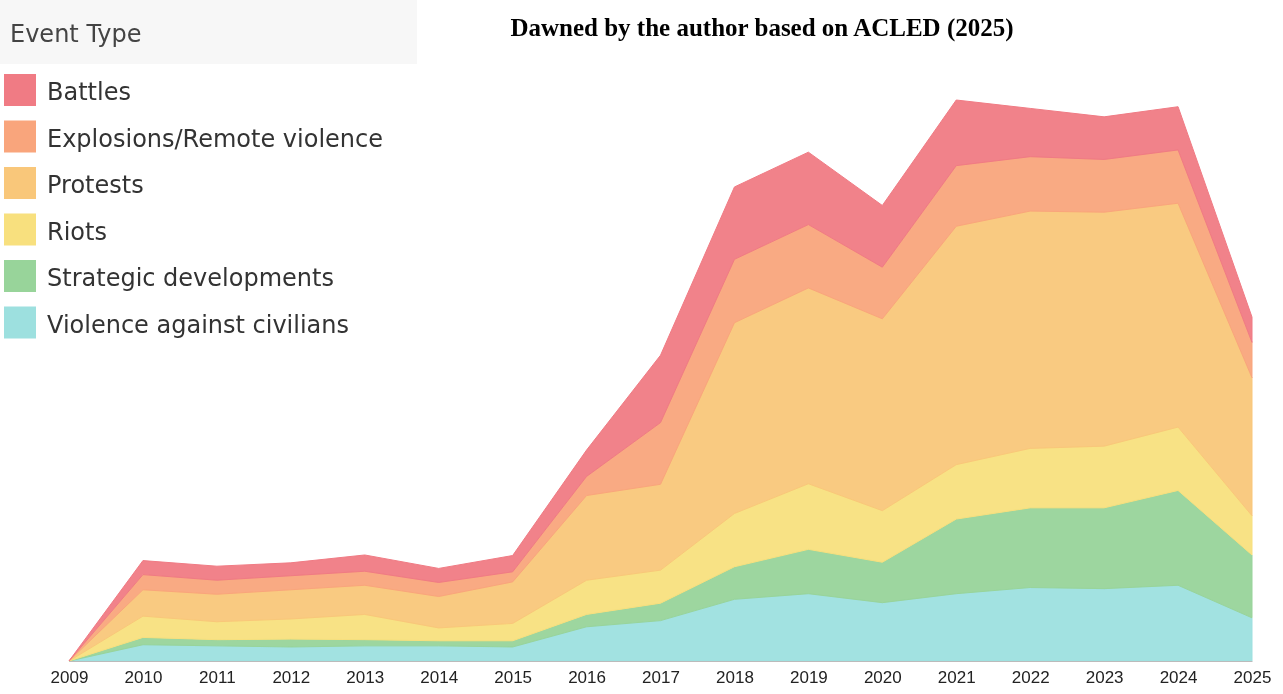 The height and width of the screenshot is (694, 1283). I want to click on x-tick-label: 2015, so click(513, 678).